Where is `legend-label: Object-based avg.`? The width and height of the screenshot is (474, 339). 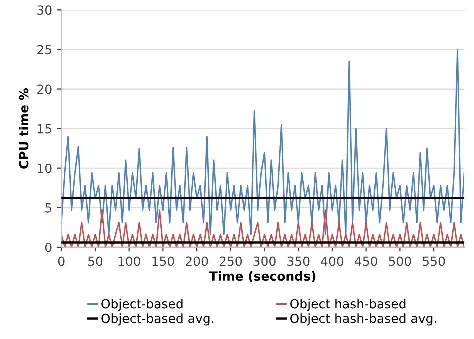
legend-label: Object-based avg. is located at coordinates (158, 320).